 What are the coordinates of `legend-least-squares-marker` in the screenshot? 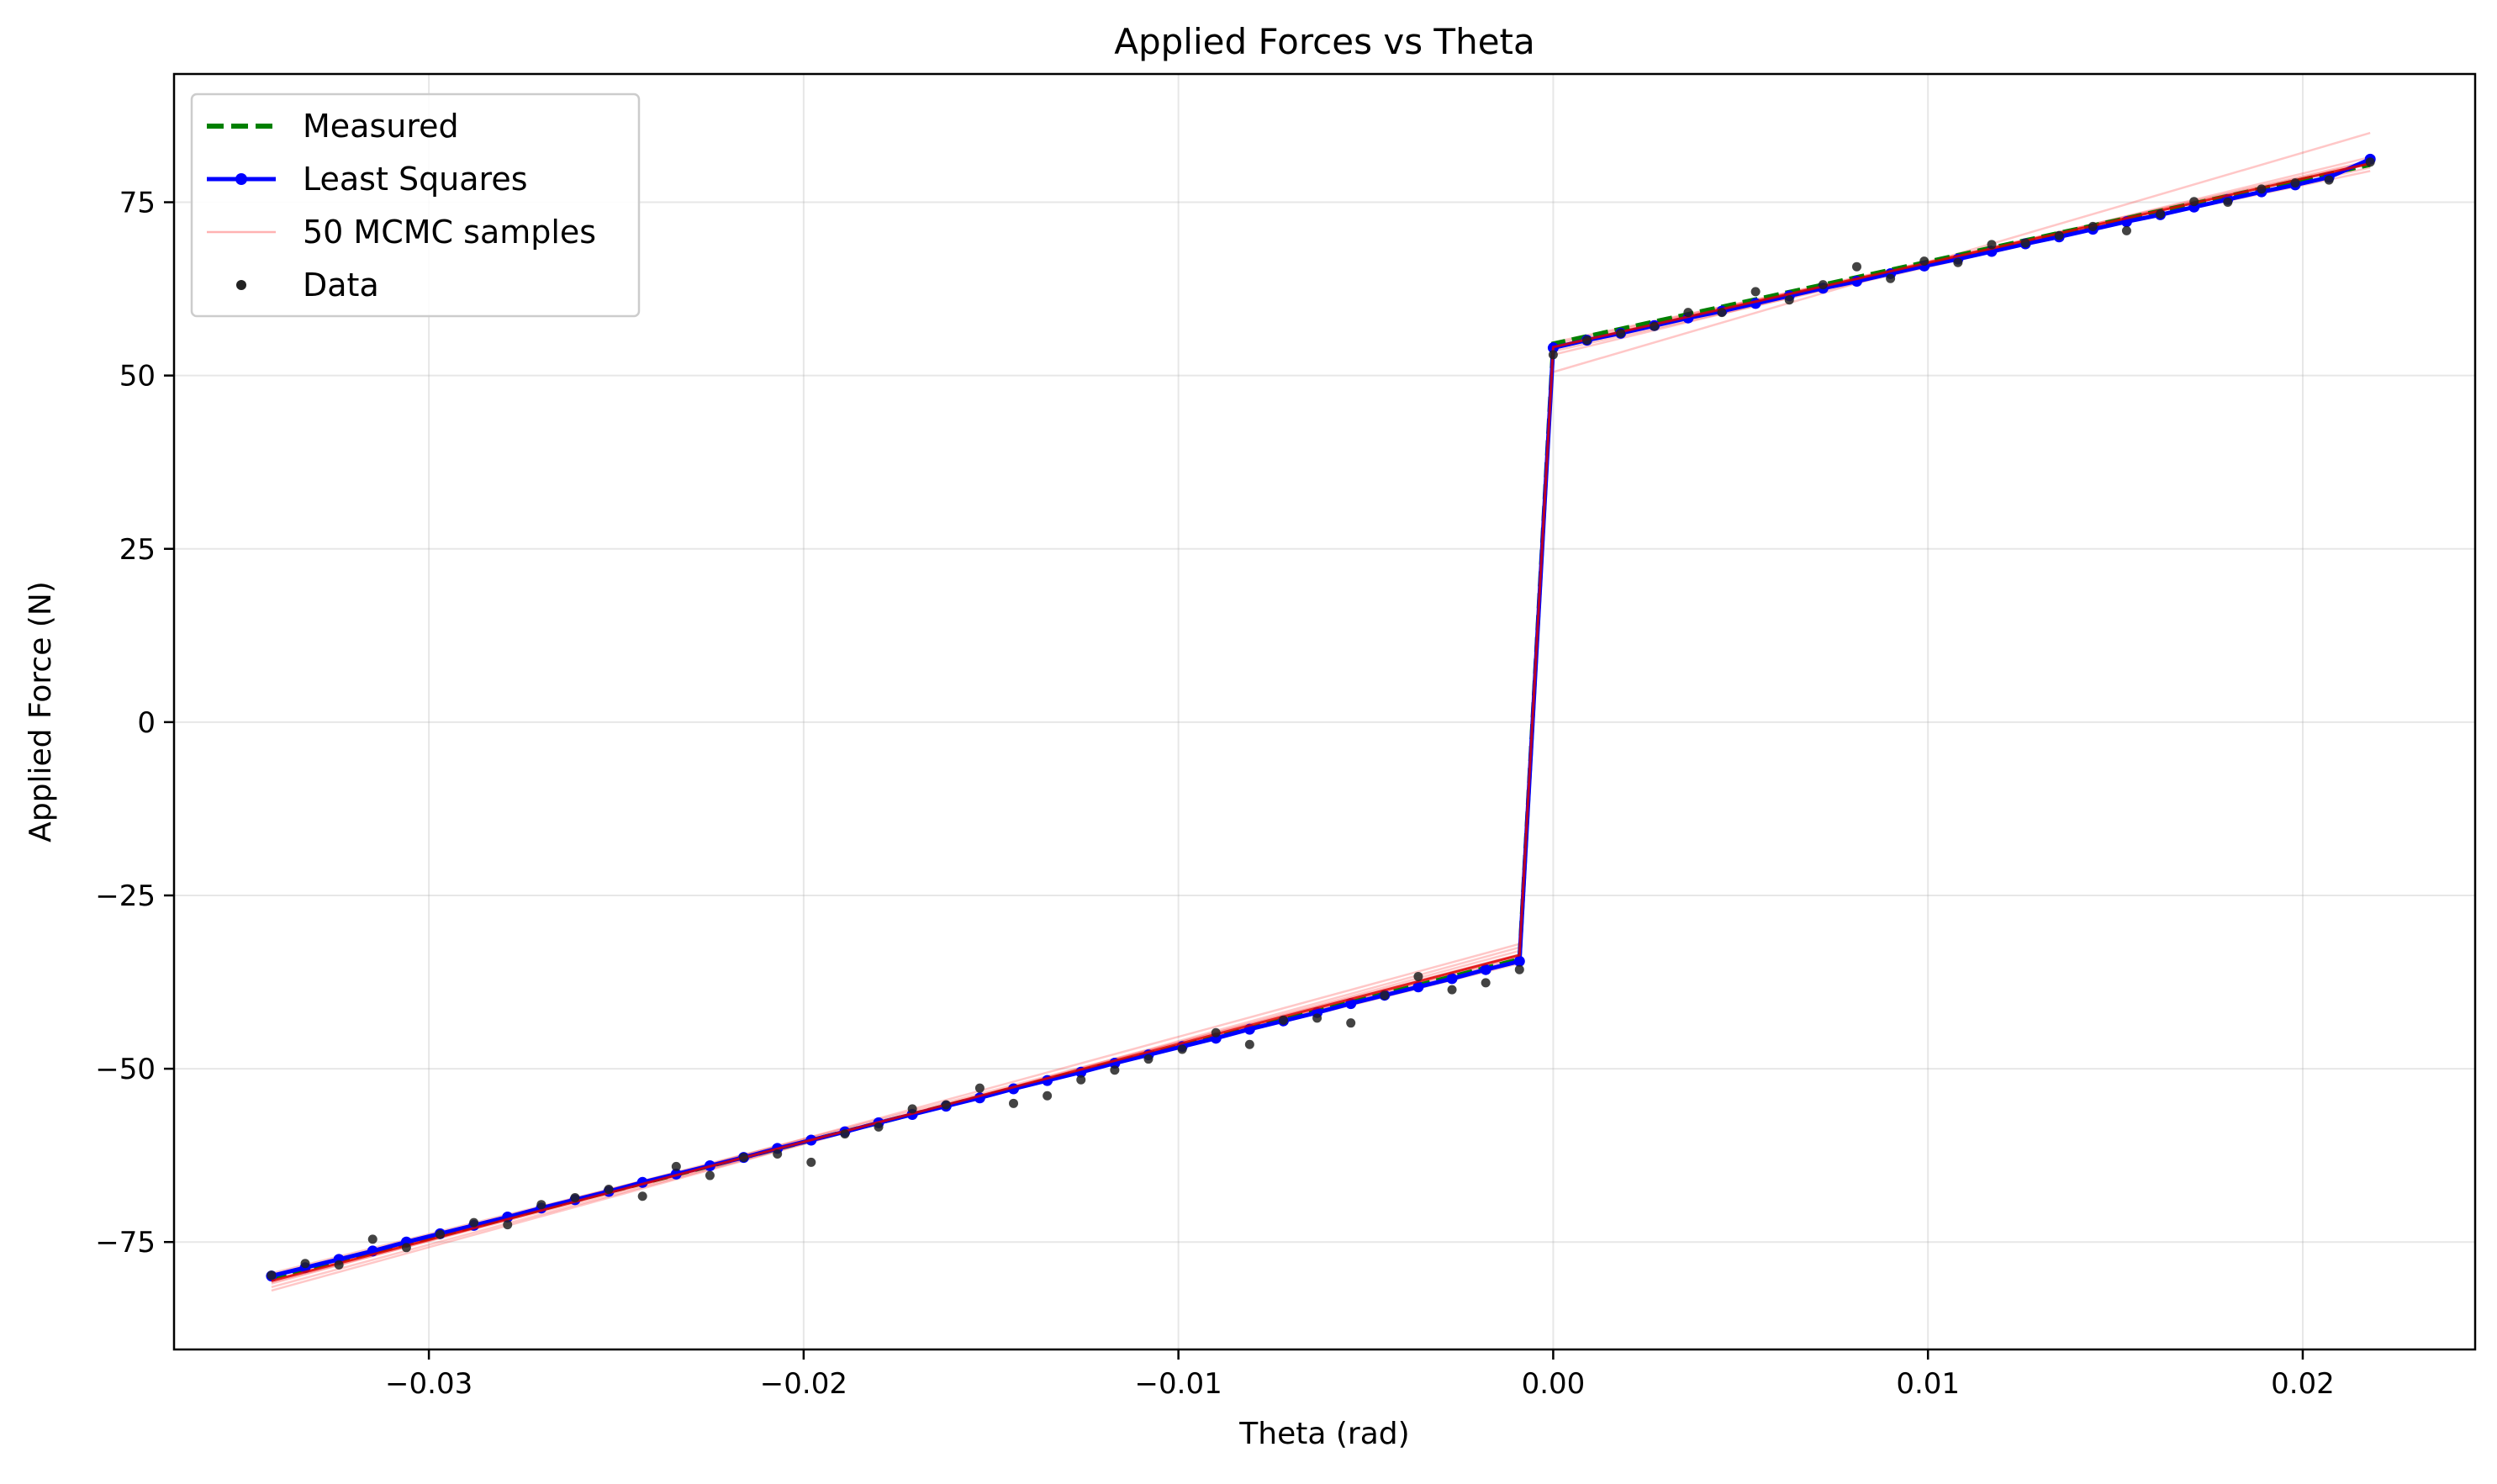 It's located at (241, 179).